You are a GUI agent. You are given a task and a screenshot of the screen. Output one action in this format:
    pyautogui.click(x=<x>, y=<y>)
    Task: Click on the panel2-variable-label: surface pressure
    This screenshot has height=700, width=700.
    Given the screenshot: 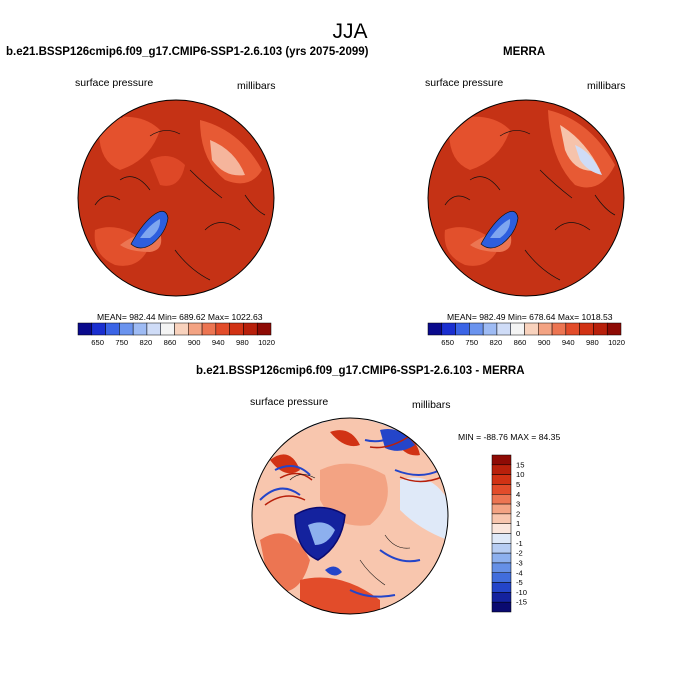 What is the action you would take?
    pyautogui.click(x=464, y=83)
    